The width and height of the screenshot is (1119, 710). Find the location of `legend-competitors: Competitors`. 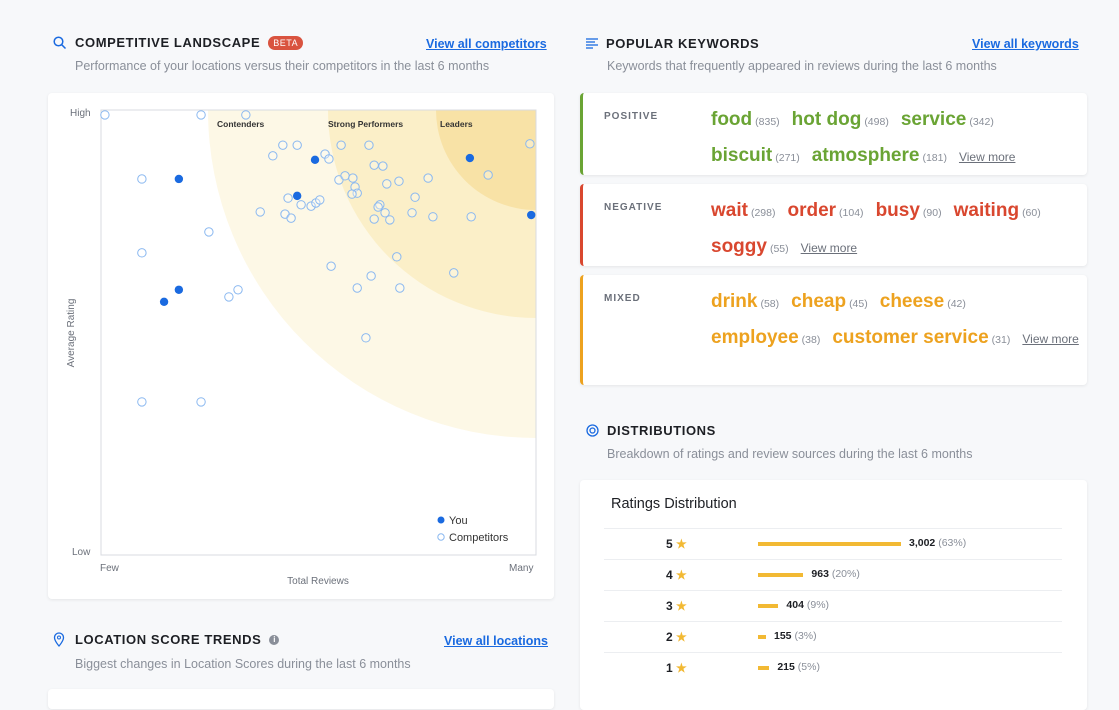

legend-competitors: Competitors is located at coordinates (479, 538).